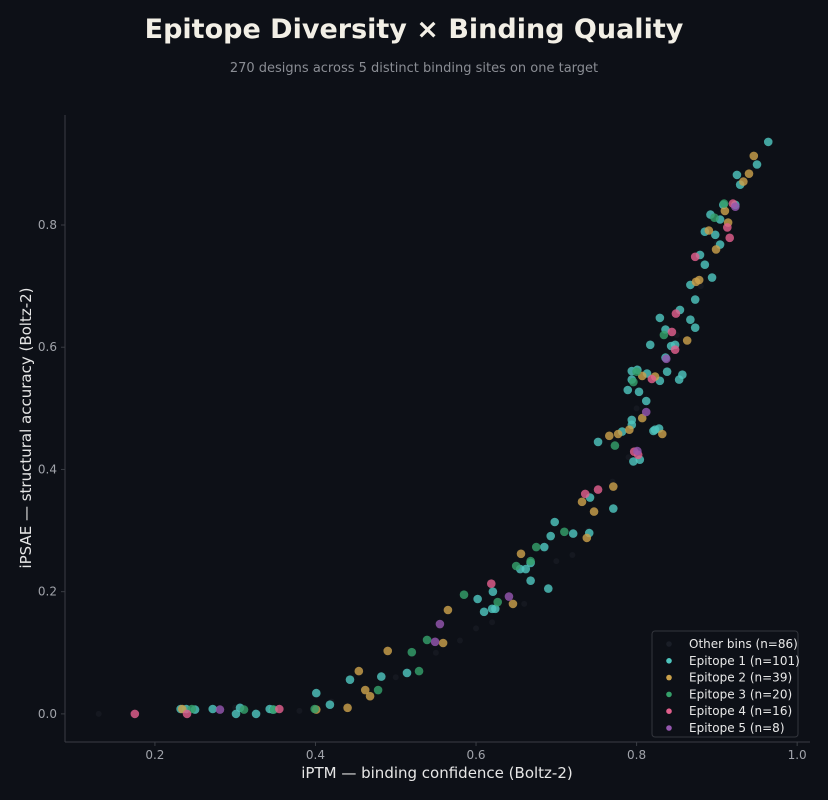 The width and height of the screenshot is (828, 800). What do you see at coordinates (26, 427) in the screenshot?
I see `y-axis-label: iPSAE — structural accuracy (Boltz-2)` at bounding box center [26, 427].